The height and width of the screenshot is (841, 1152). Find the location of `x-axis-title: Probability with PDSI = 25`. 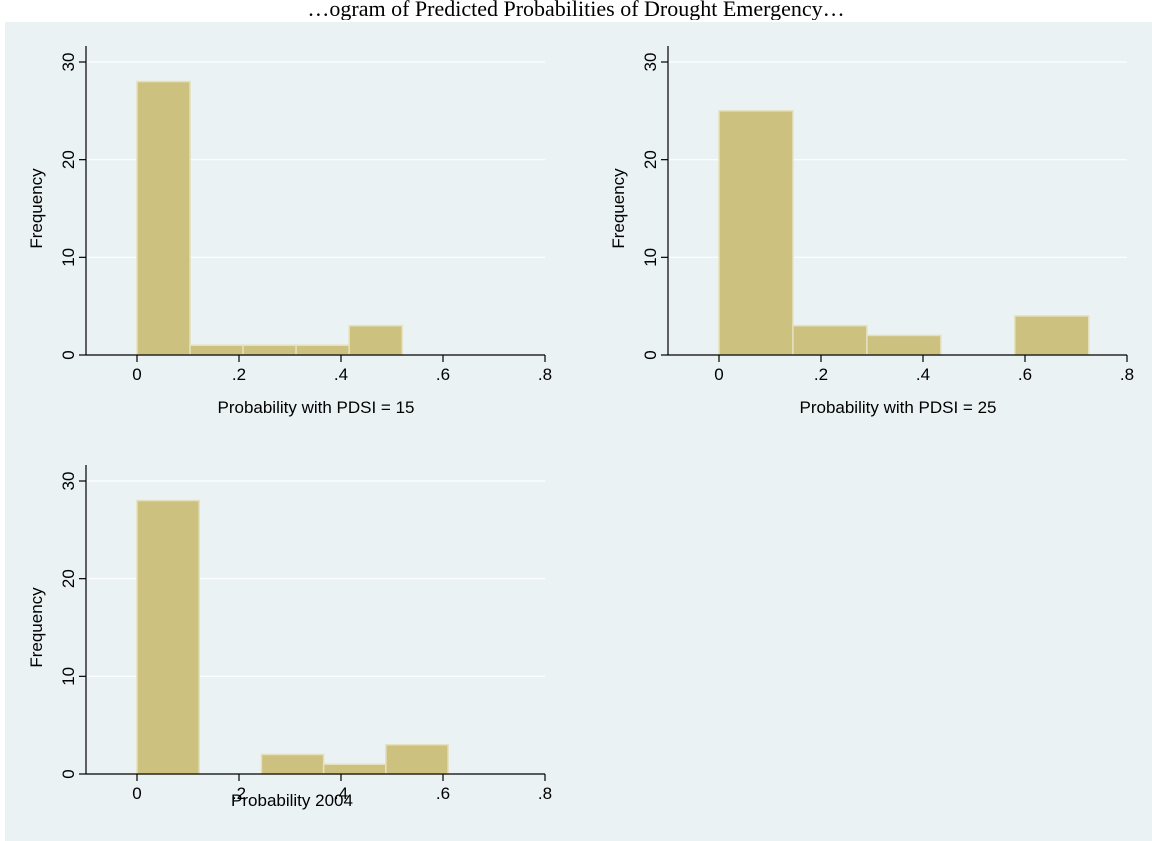

x-axis-title: Probability with PDSI = 25 is located at coordinates (897, 407).